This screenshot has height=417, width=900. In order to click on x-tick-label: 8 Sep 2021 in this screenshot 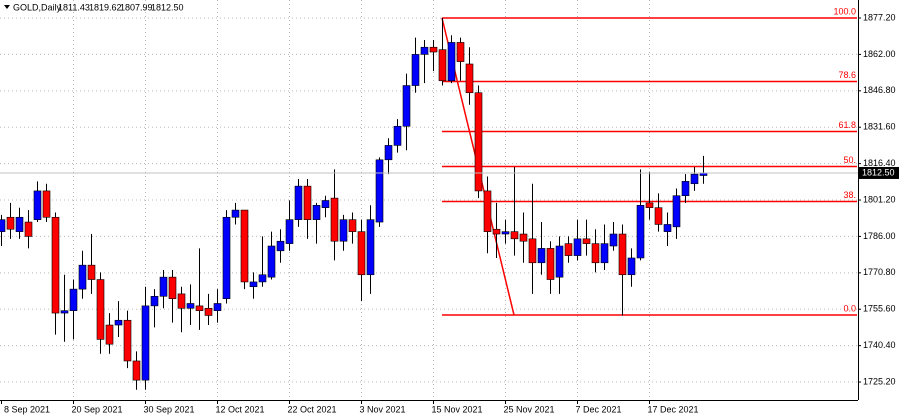, I will do `click(27, 409)`.